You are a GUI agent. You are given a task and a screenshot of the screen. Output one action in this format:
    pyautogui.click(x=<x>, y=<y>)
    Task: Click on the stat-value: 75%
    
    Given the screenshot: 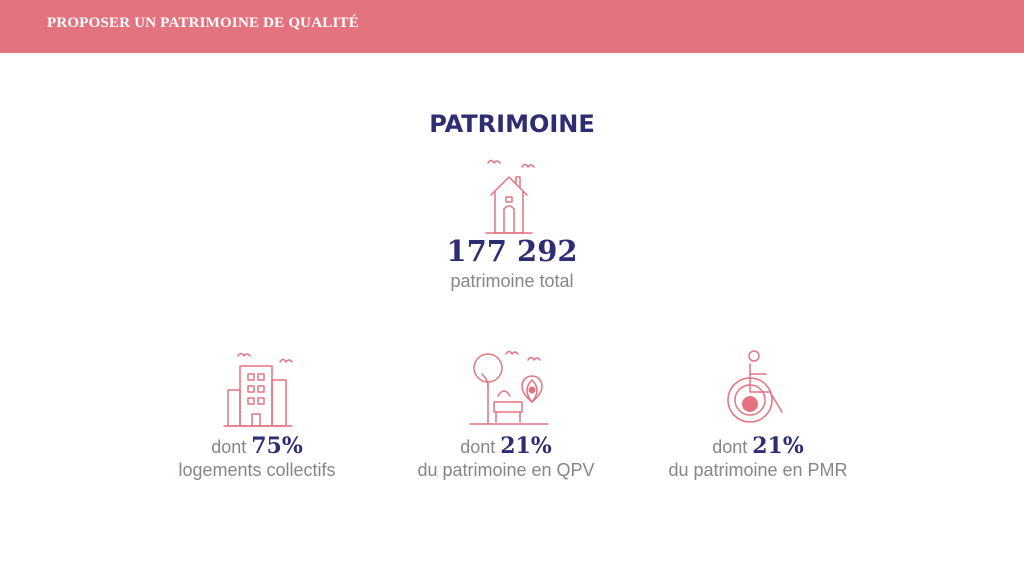 What is the action you would take?
    pyautogui.click(x=277, y=446)
    